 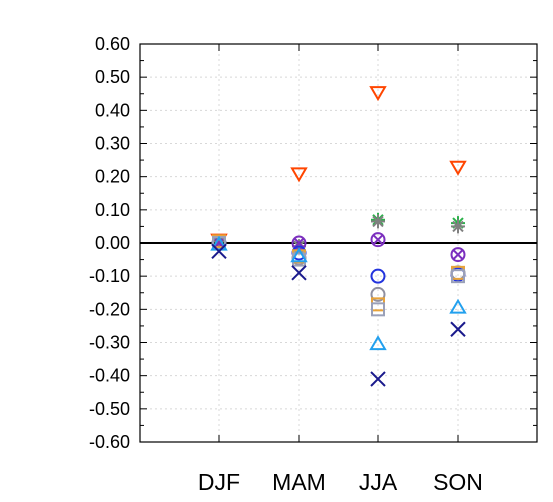 I want to click on x-tick-label: DJF, so click(x=219, y=482).